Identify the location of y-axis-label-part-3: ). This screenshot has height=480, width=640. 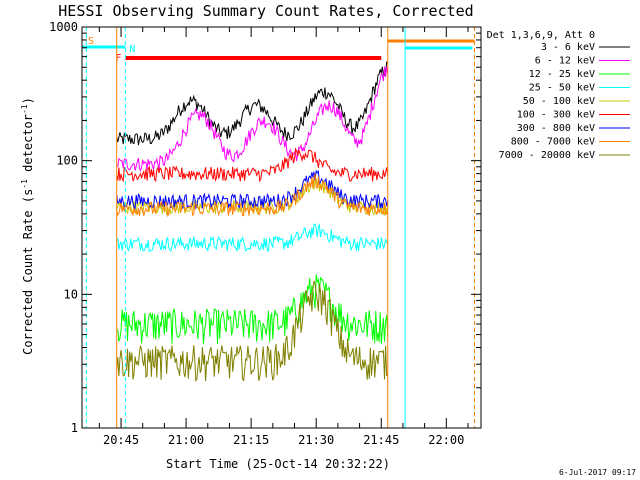
(28, 100).